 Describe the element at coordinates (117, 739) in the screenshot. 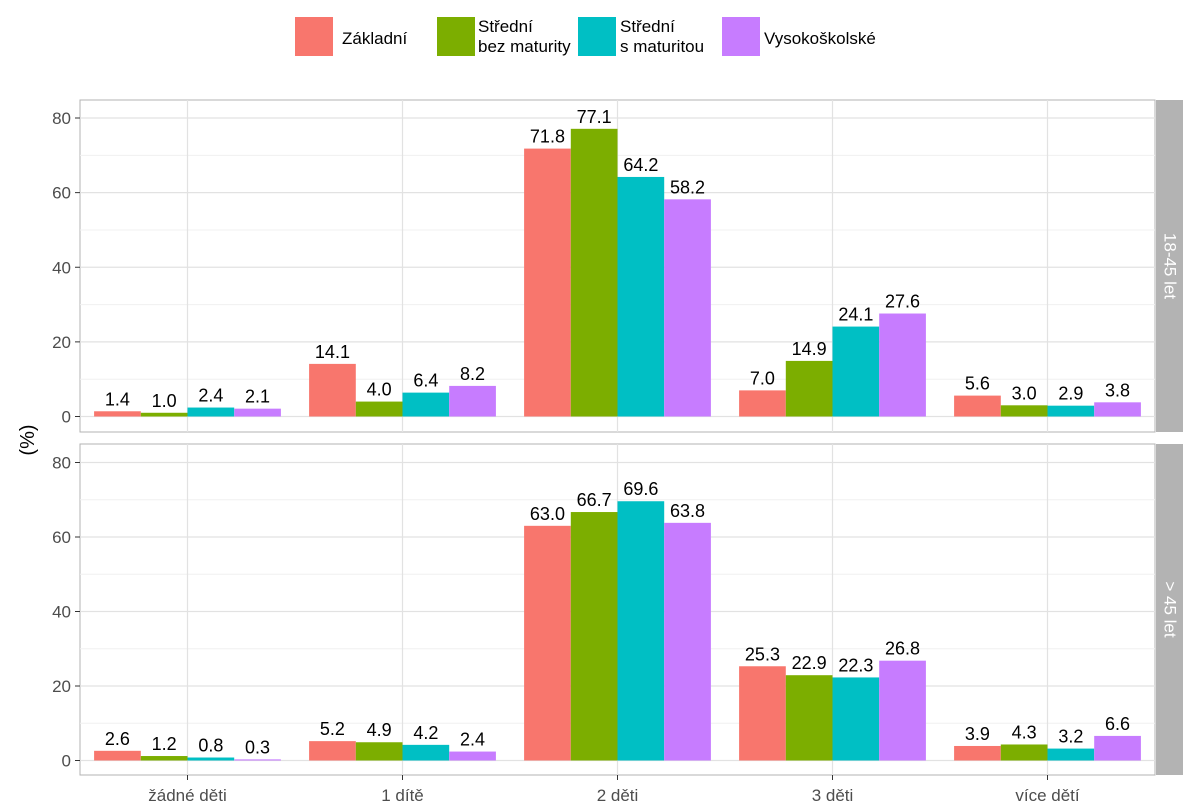

I see `bar-value-label: 2.6` at that location.